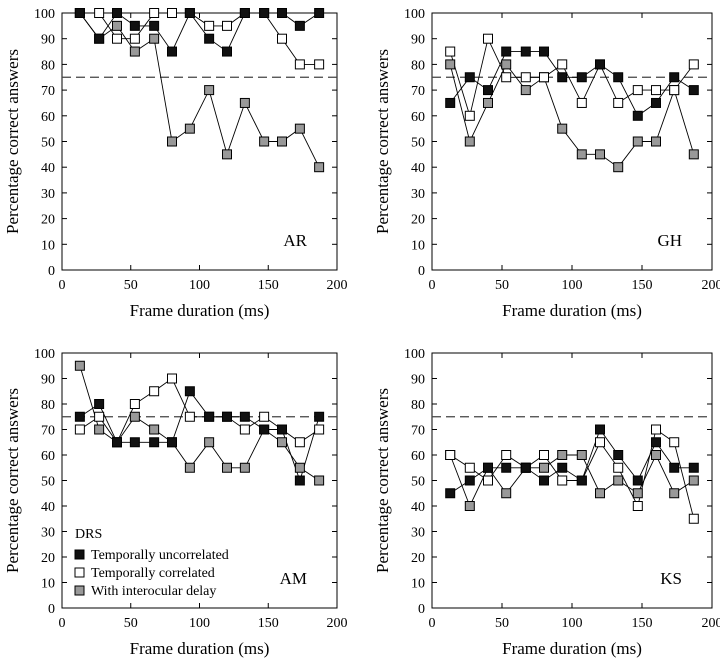  Describe the element at coordinates (79, 554) in the screenshot. I see `legend-marker-uncorrelated` at that location.